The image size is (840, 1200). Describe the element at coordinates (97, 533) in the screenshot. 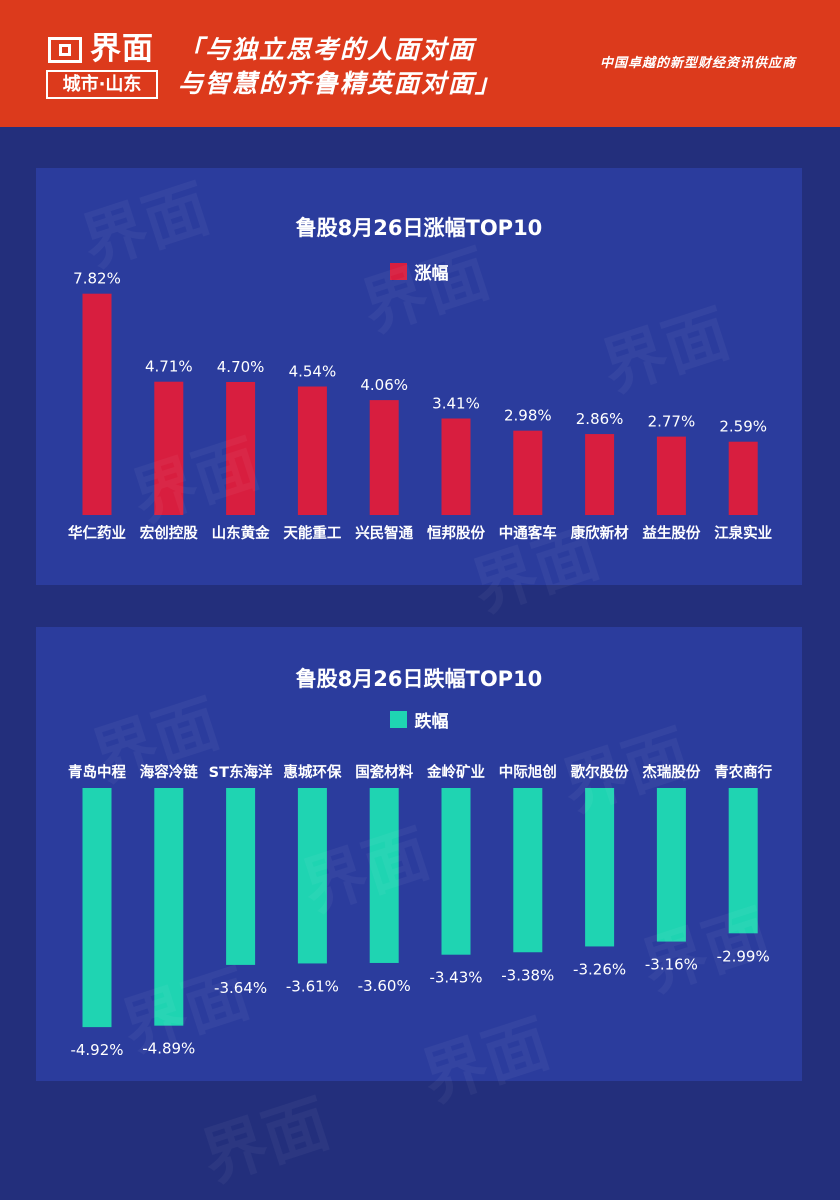

I see `rise-category-label: 华仁药业` at that location.